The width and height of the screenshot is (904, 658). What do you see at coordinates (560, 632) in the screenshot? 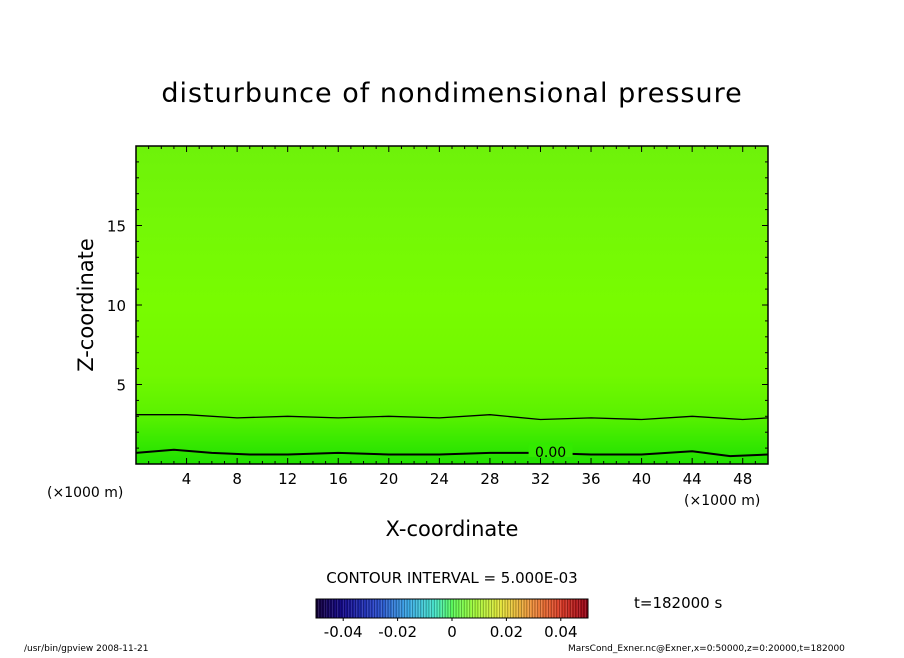
I see `colorbar-tick-label: 0.04` at bounding box center [560, 632].